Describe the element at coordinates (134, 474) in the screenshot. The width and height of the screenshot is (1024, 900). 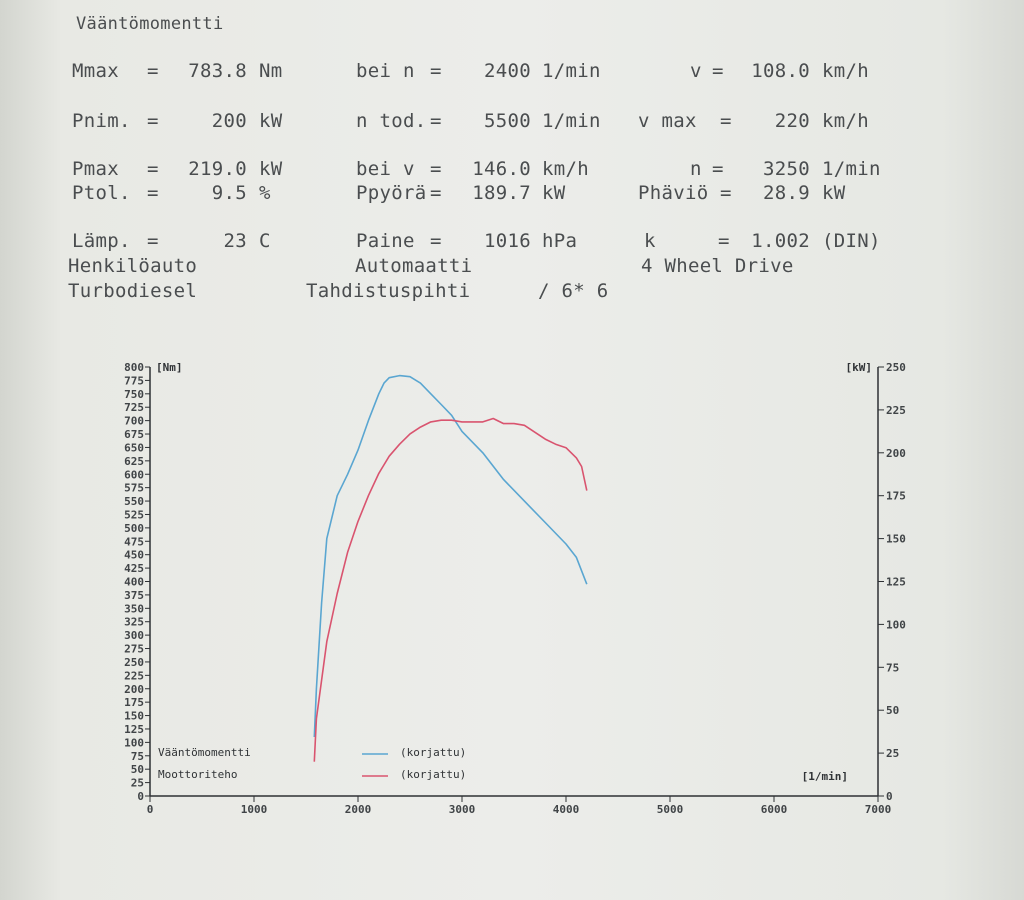
I see `y-left-tick-label: 600` at that location.